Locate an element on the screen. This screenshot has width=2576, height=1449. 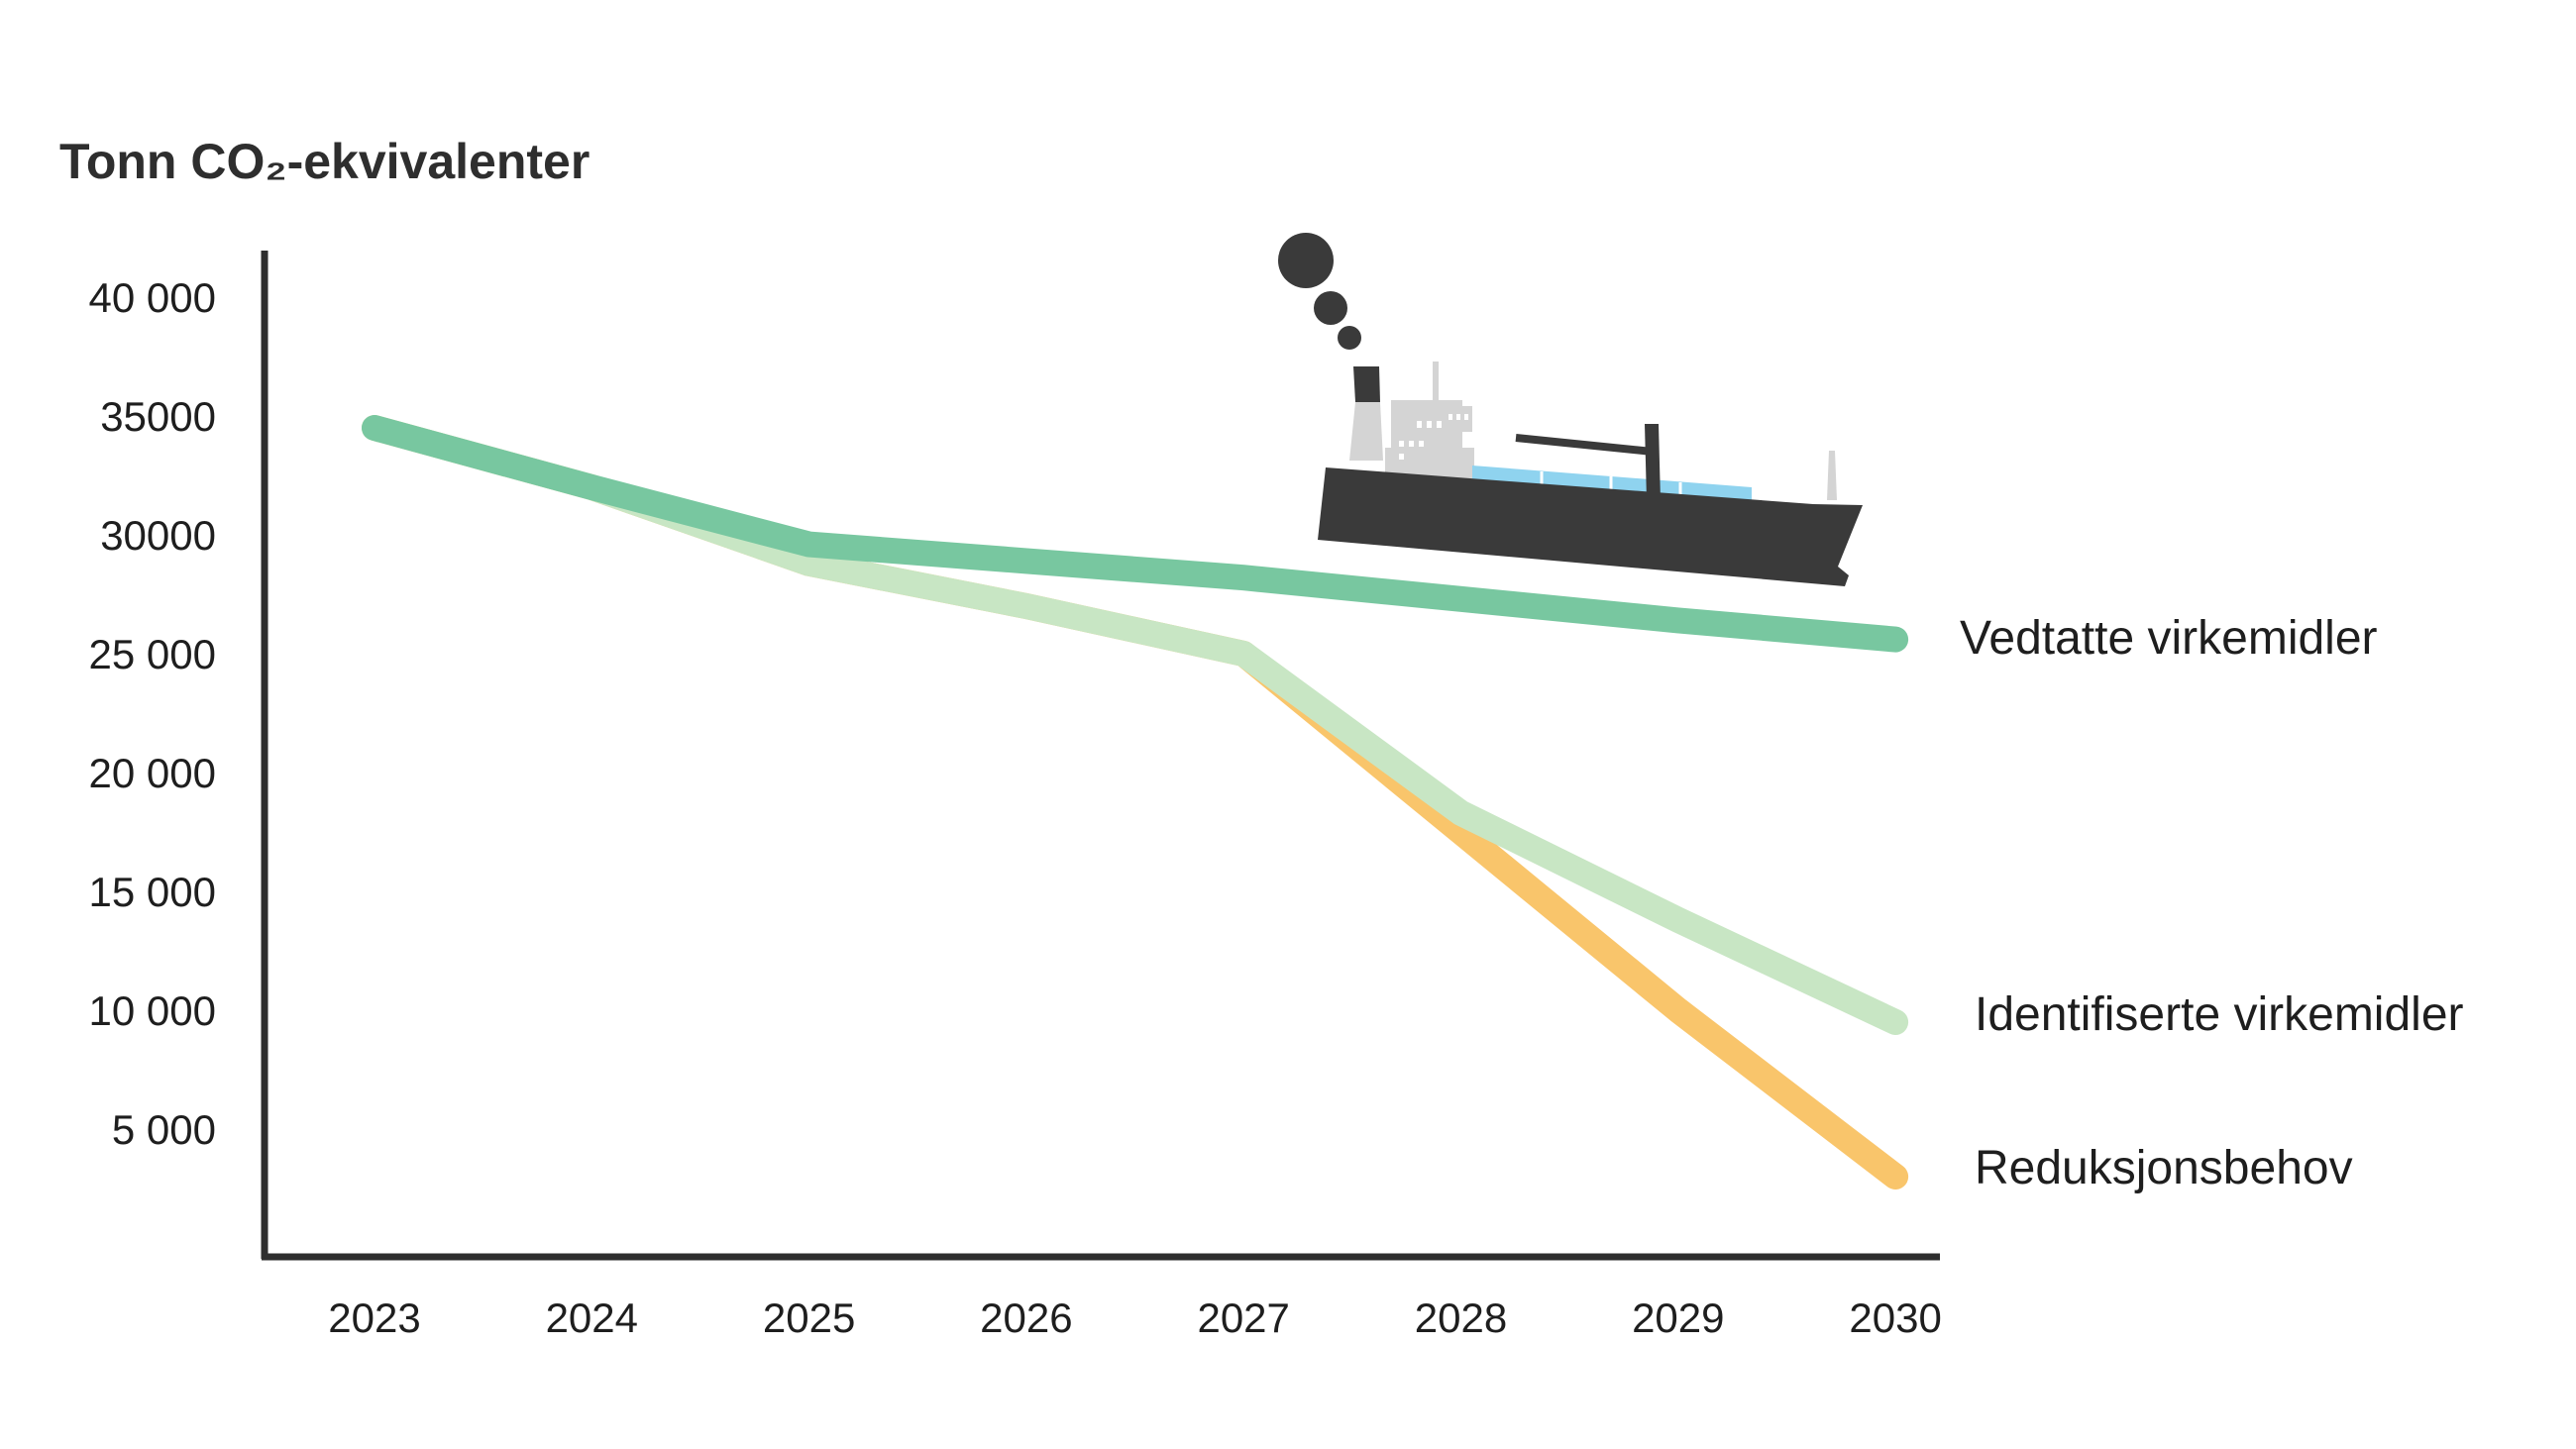
cargo-ship-icon is located at coordinates (1570, 409).